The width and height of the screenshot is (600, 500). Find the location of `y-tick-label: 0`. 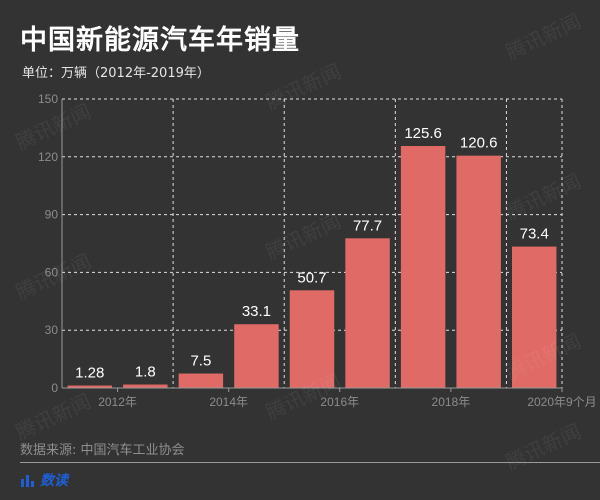

y-tick-label: 0 is located at coordinates (54, 388).